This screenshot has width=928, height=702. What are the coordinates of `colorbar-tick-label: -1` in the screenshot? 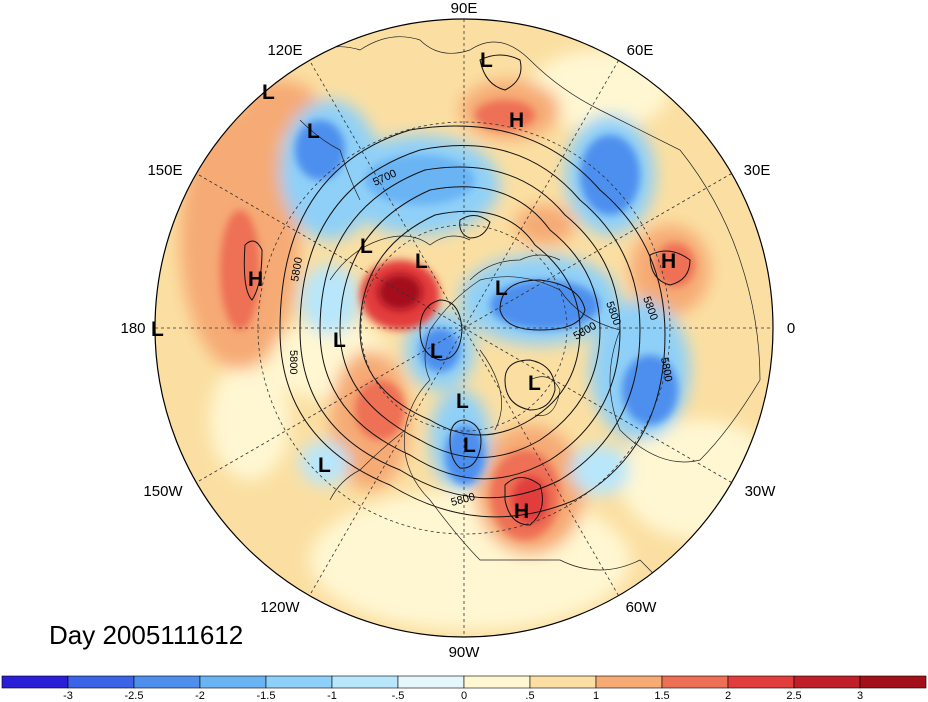 It's located at (332, 696).